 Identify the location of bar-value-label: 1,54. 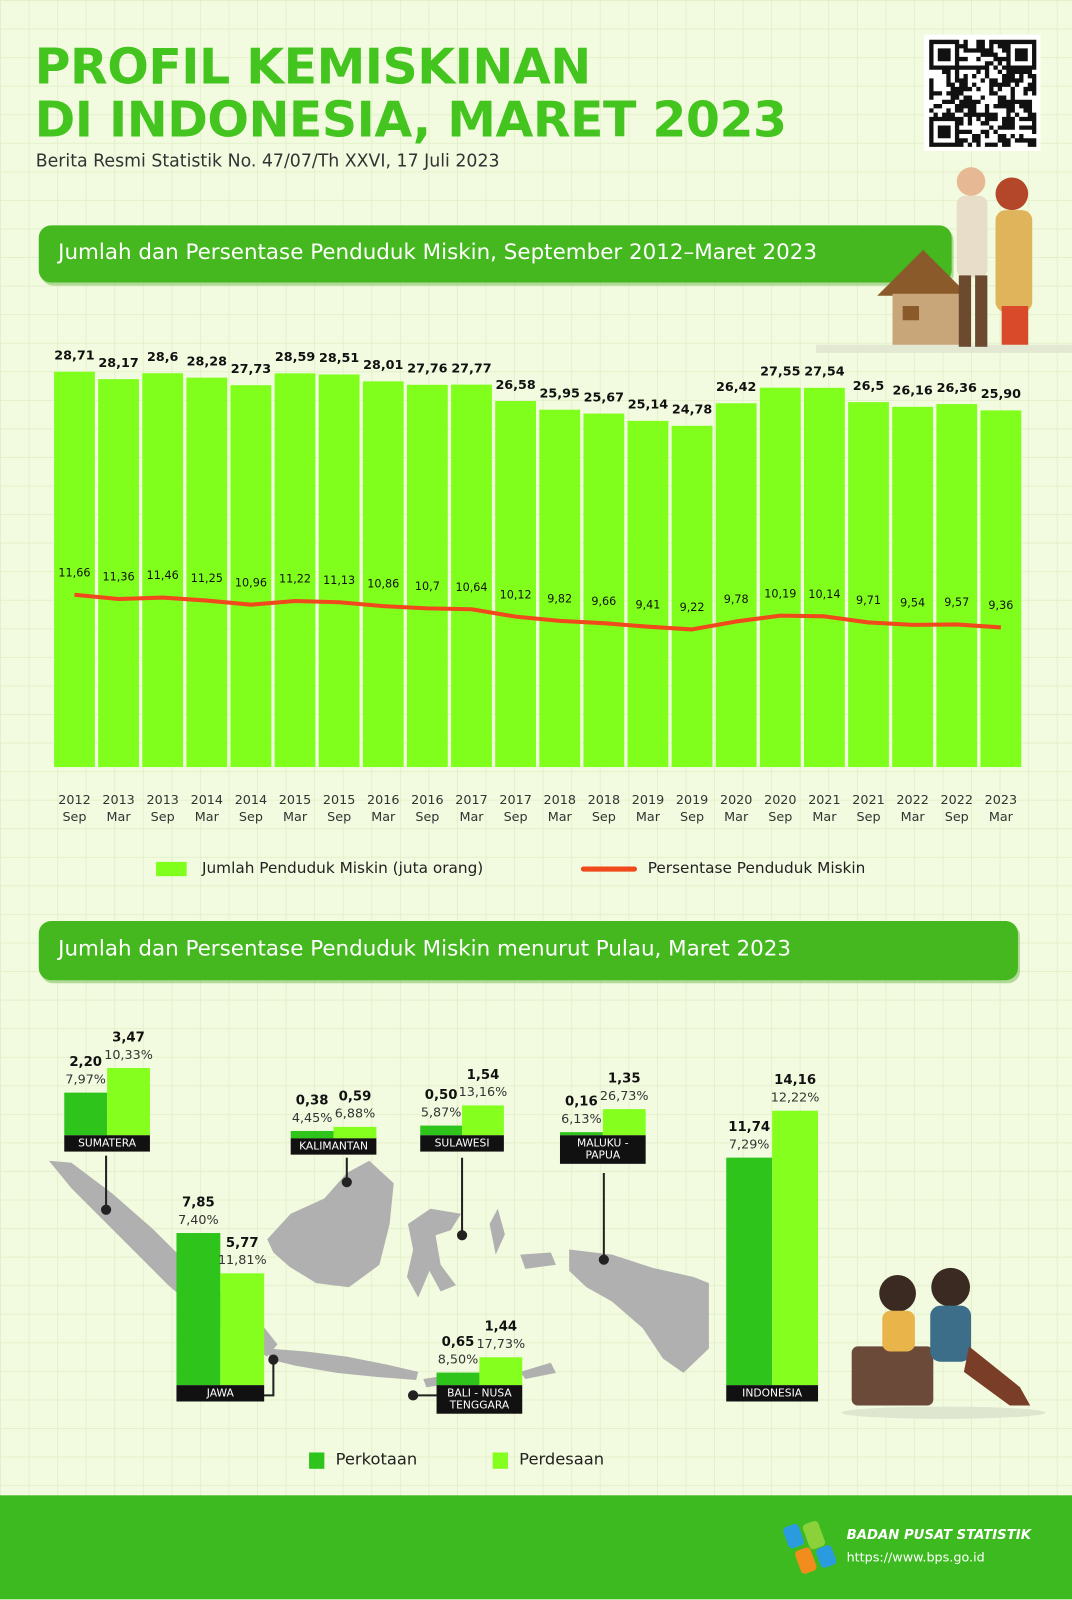
(483, 1075).